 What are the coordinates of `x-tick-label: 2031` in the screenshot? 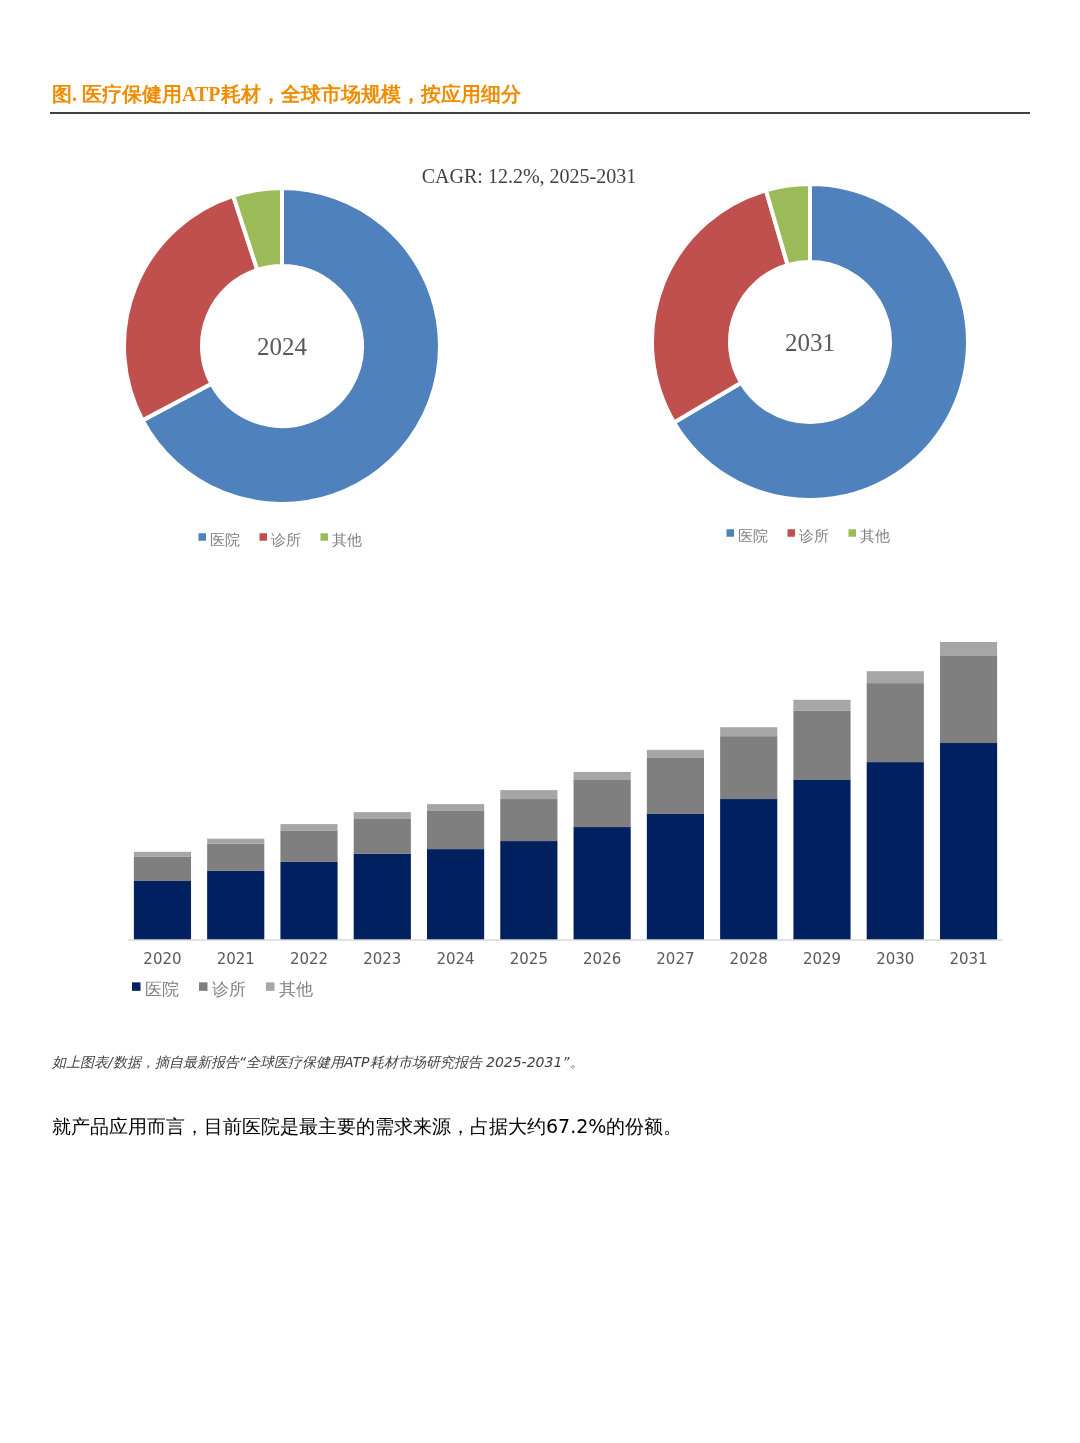 It's located at (968, 959).